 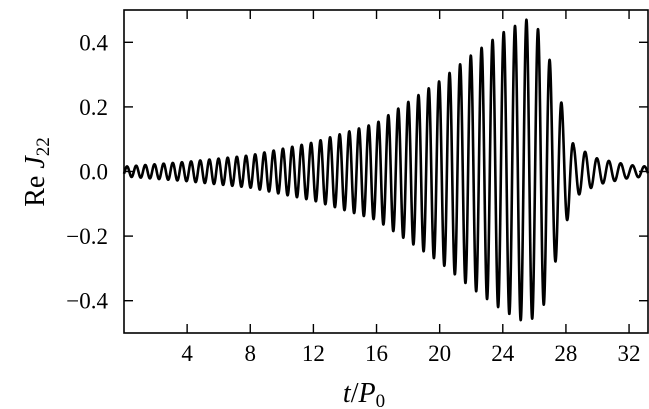 I want to click on x-tick-label: 32, so click(x=629, y=353).